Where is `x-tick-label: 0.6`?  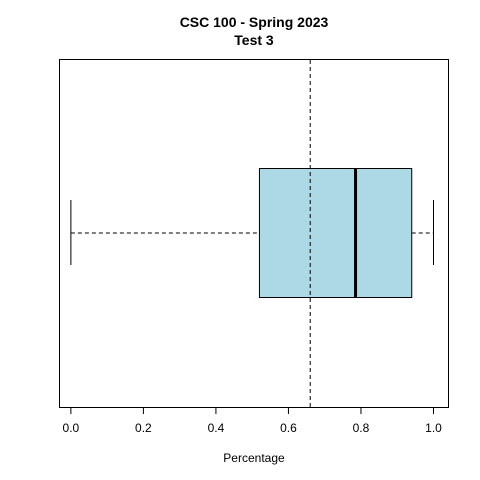
x-tick-label: 0.6 is located at coordinates (288, 428).